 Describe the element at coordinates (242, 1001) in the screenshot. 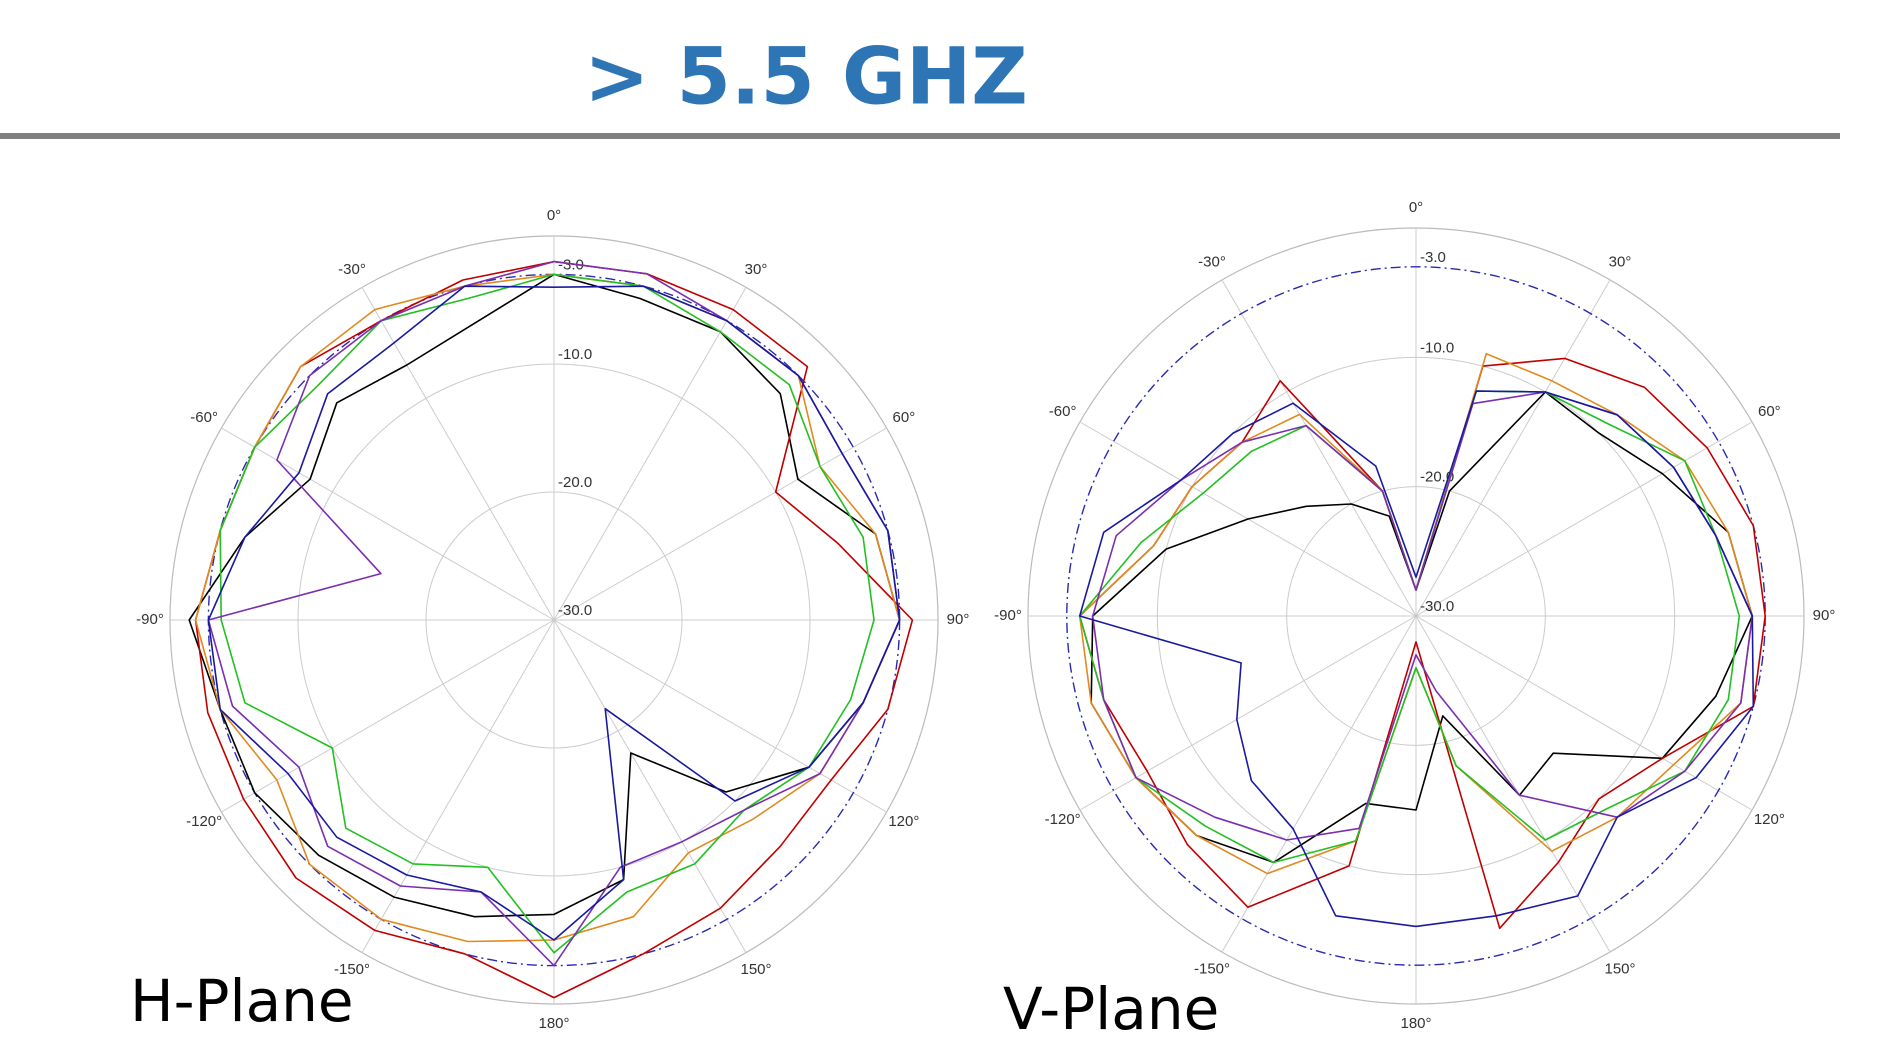

I see `chart-title: H-Plane` at that location.